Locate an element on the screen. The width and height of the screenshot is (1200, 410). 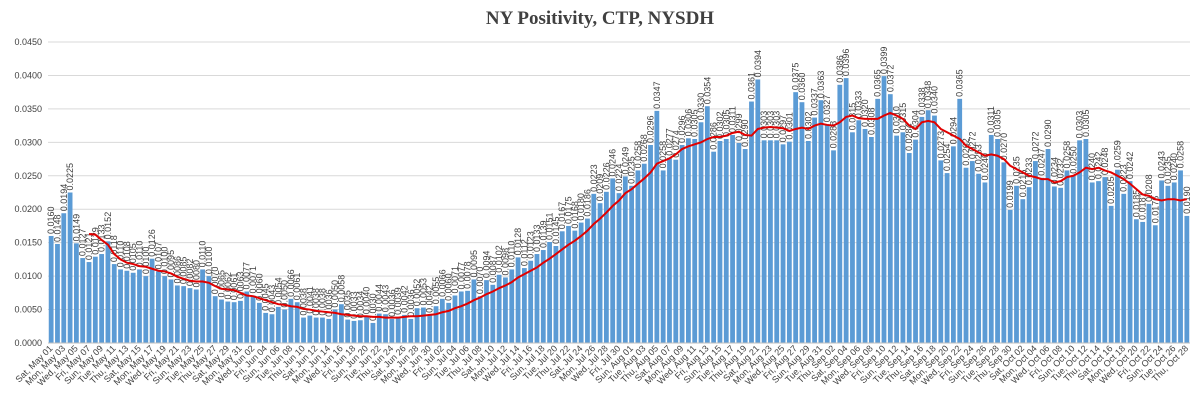
data-label: 0.0223 is located at coordinates (594, 178).